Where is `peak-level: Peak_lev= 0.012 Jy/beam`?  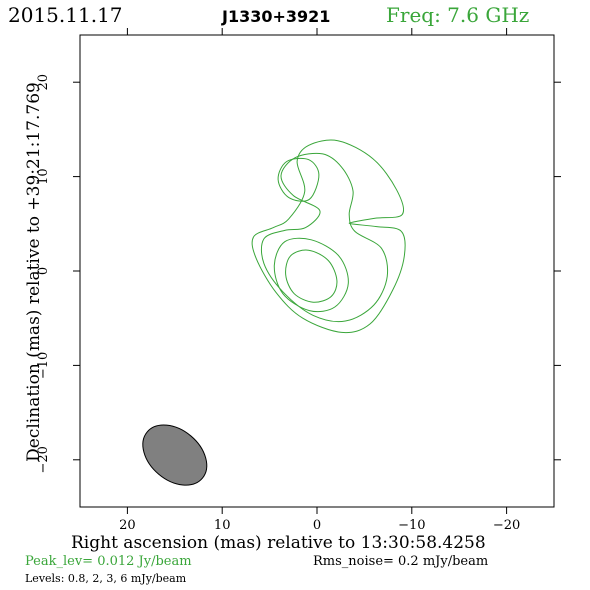 peak-level: Peak_lev= 0.012 Jy/beam is located at coordinates (108, 561).